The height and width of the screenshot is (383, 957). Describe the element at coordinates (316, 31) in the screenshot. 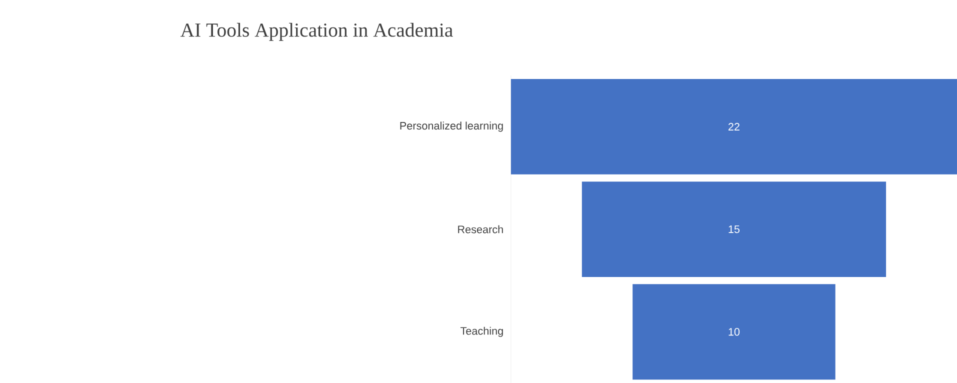

I see `text: AI Tools Application in Academia` at that location.